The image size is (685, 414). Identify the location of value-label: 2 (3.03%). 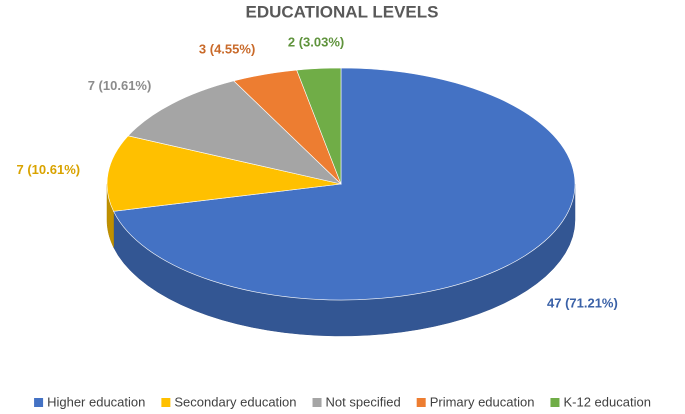
(316, 42).